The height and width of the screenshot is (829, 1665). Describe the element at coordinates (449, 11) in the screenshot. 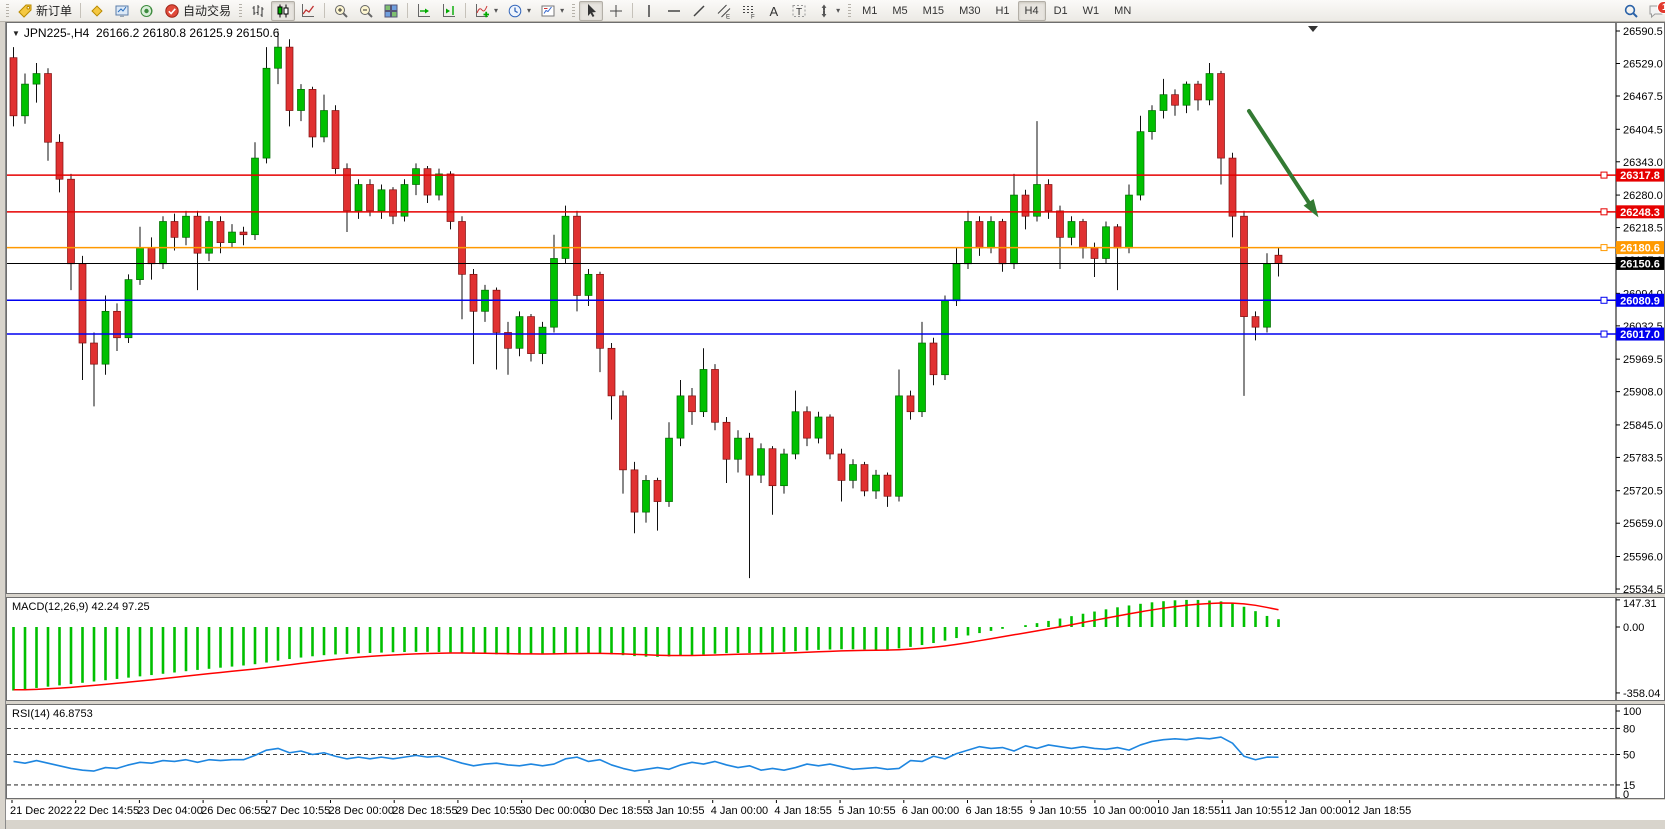

I see `chart-shift-button` at that location.